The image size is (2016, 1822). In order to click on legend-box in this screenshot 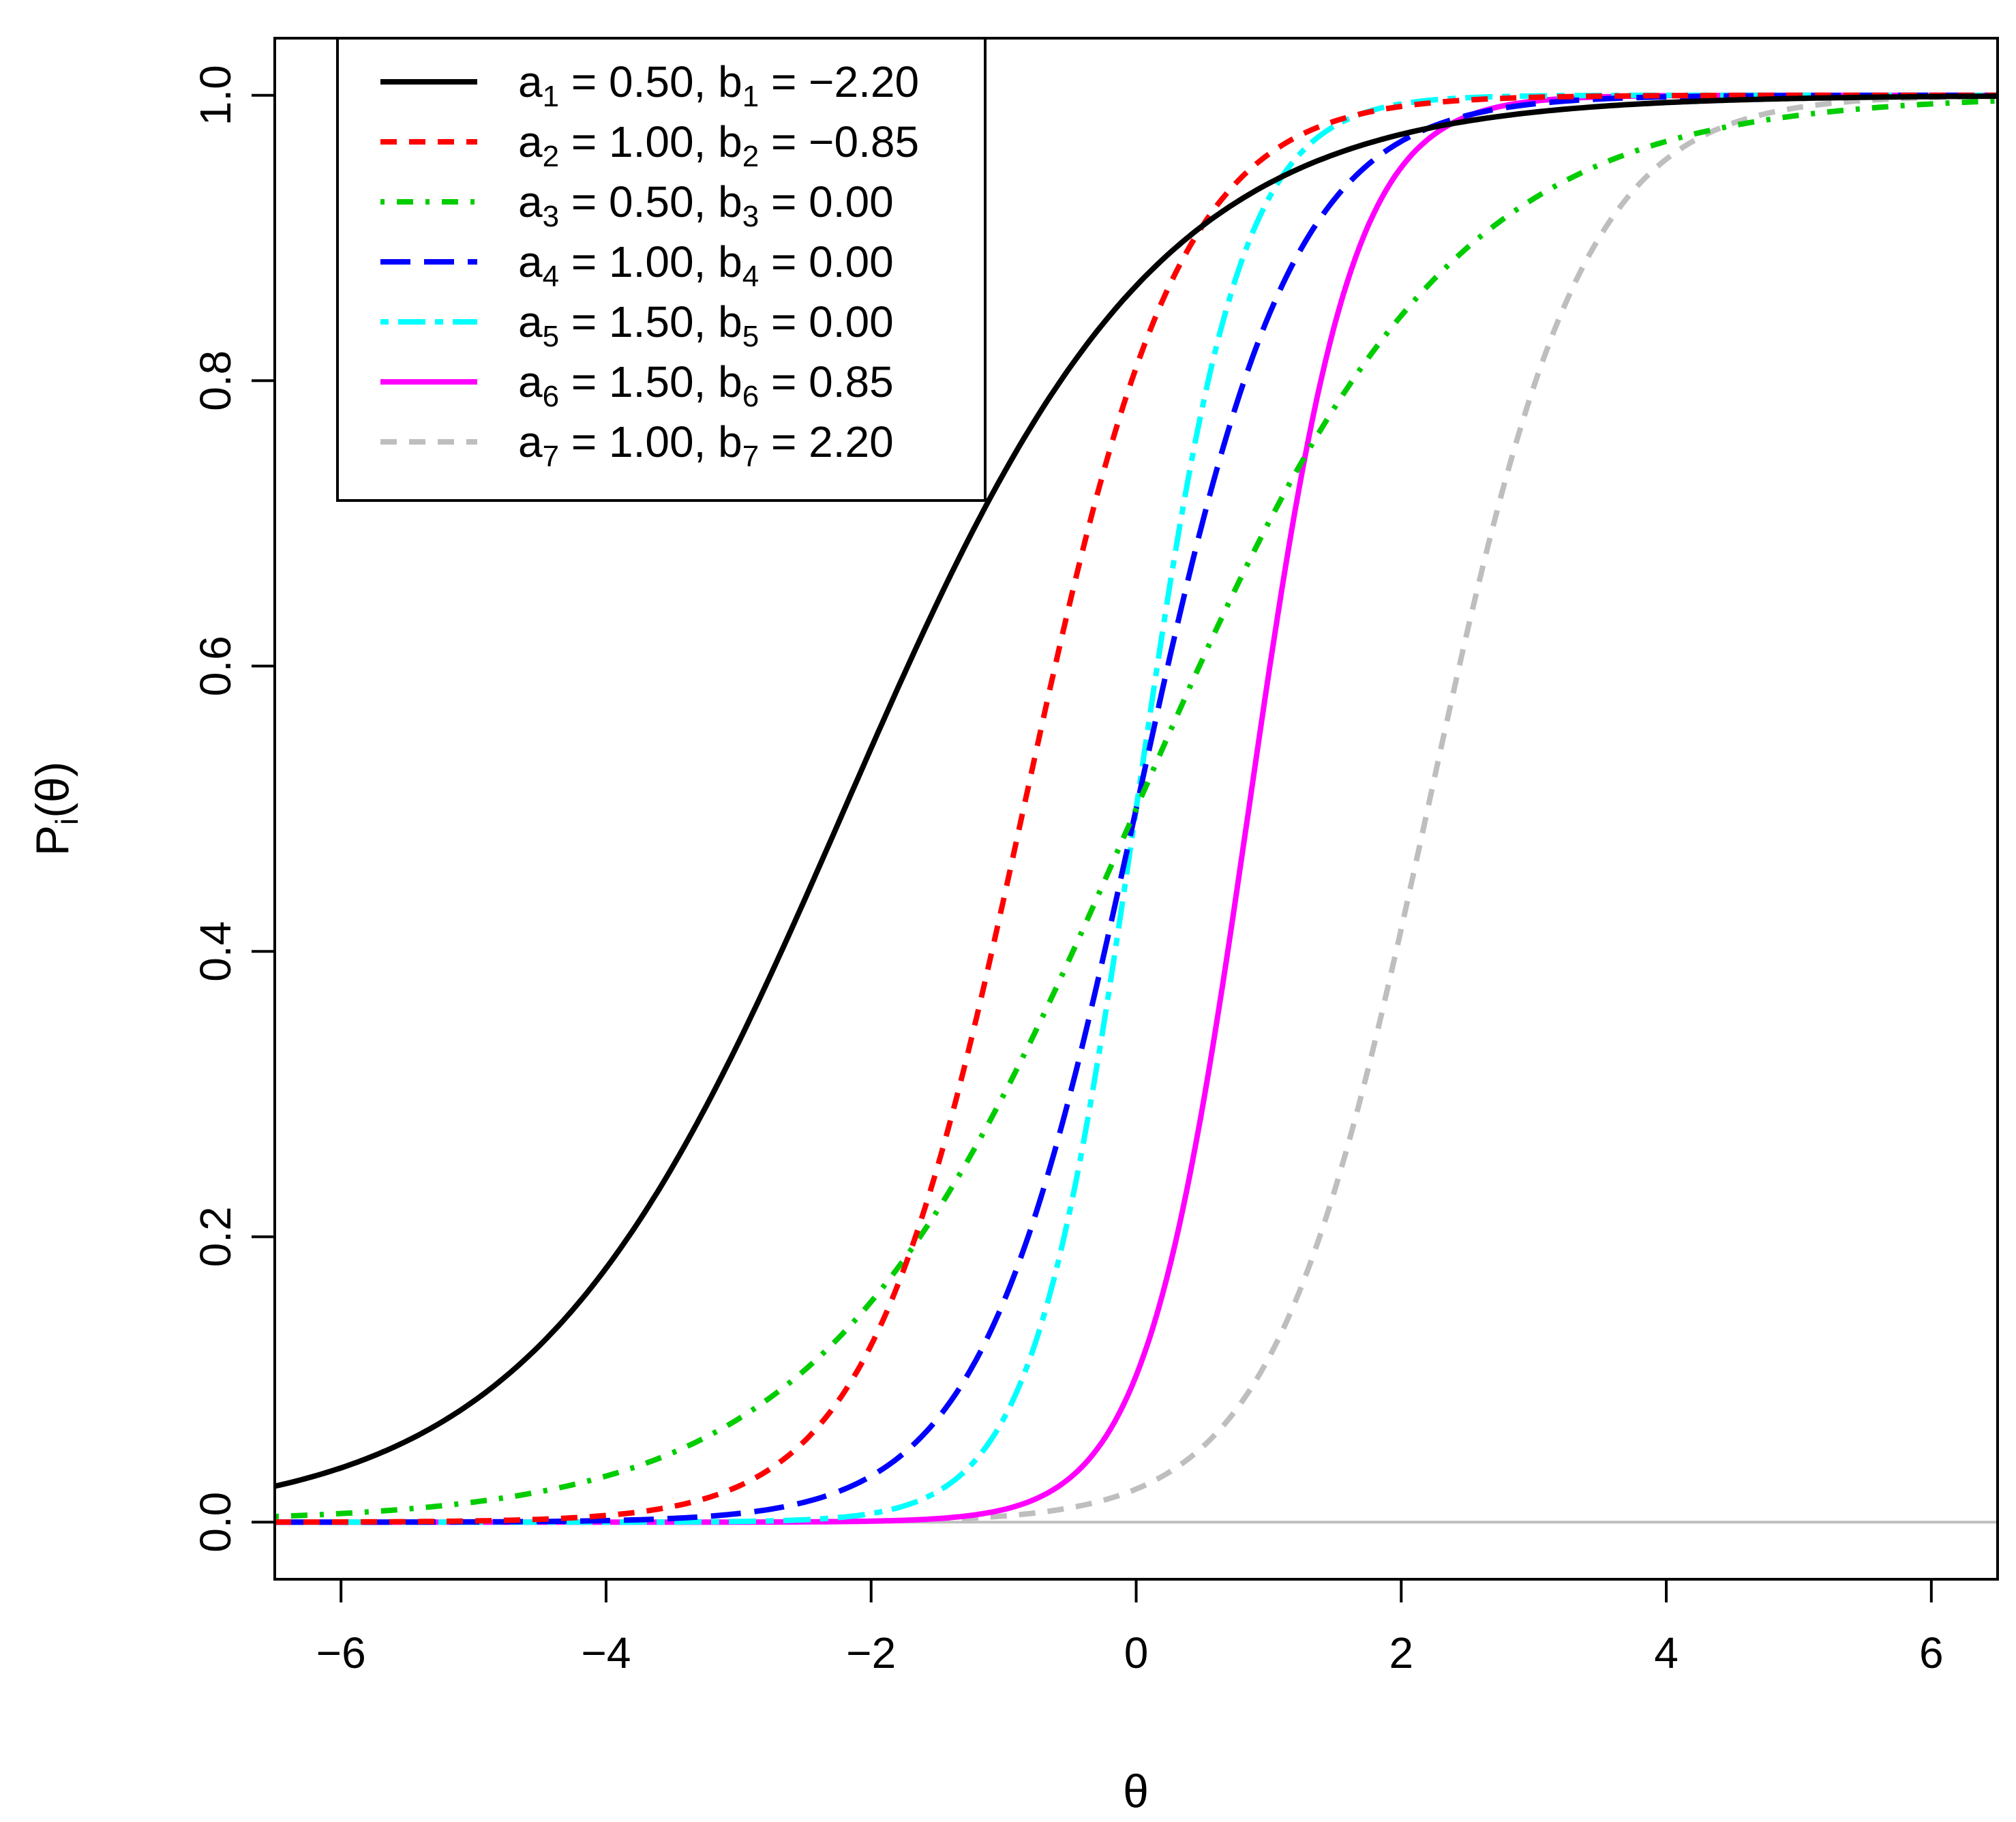, I will do `click(661, 269)`.